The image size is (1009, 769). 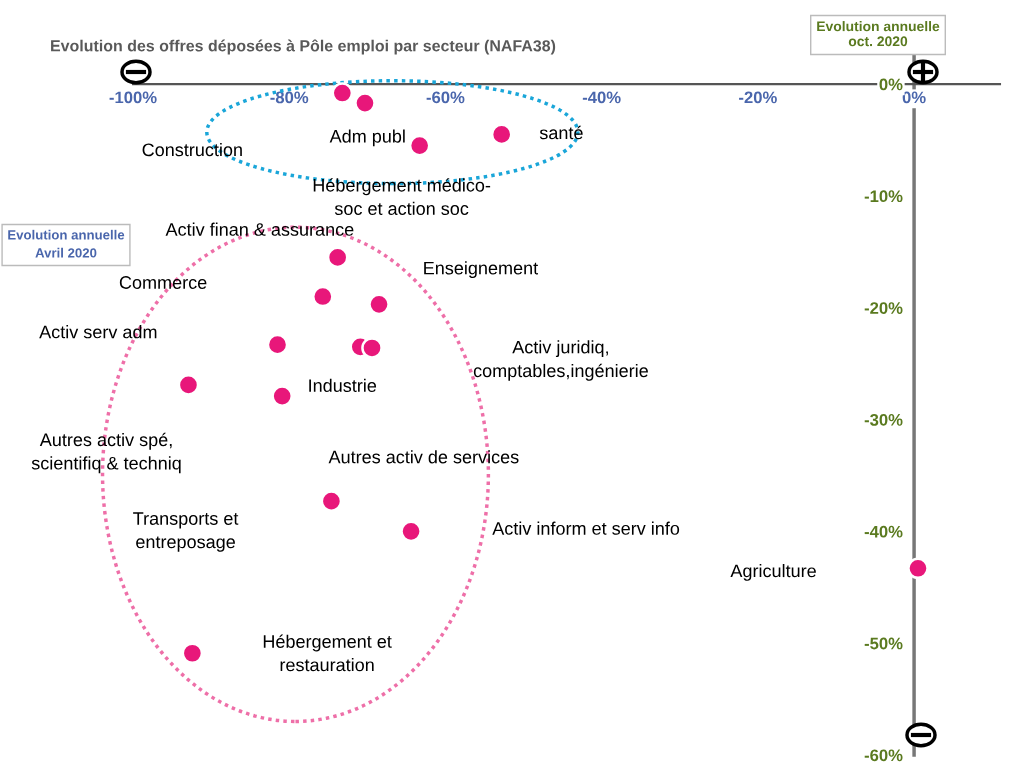 What do you see at coordinates (327, 653) in the screenshot?
I see `annotation: Hébergement et restauration` at bounding box center [327, 653].